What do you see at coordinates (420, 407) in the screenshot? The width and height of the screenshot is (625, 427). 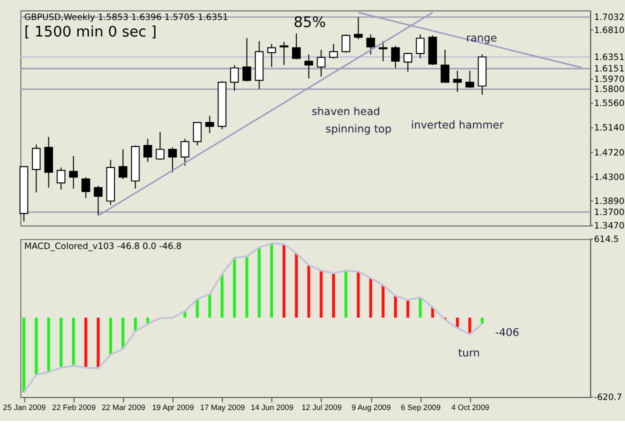 I see `x-tick-label: 6 Sep 2009` at bounding box center [420, 407].